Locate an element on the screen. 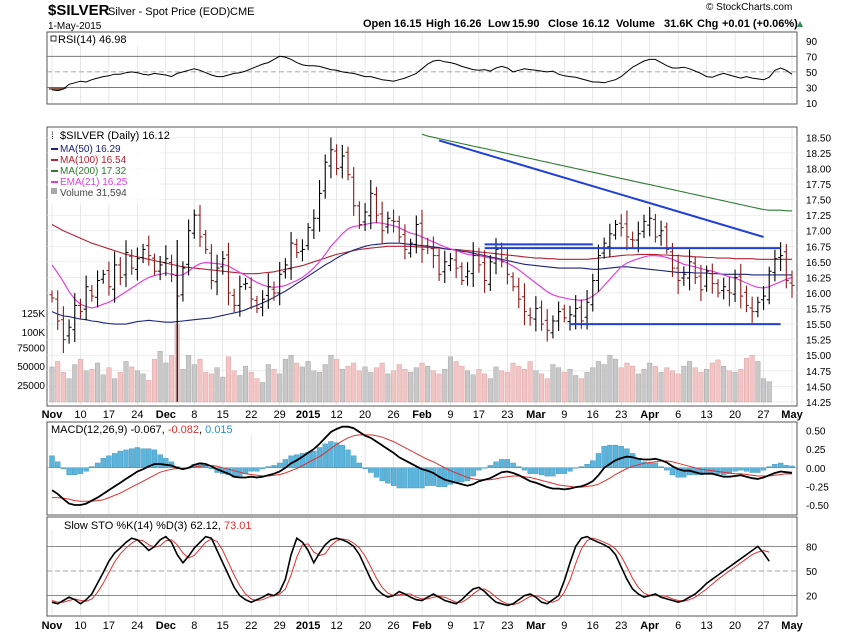  x-tick-label: Feb is located at coordinates (422, 415).